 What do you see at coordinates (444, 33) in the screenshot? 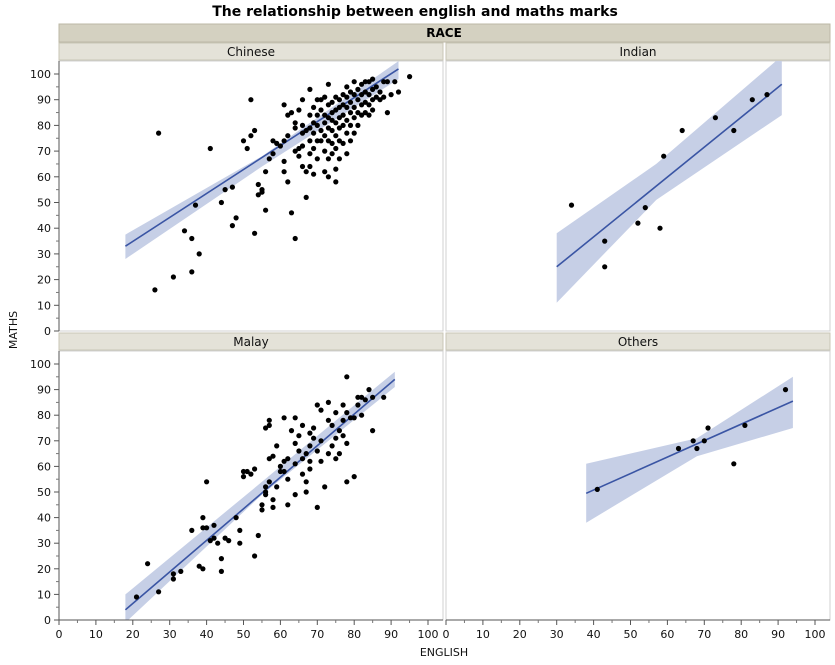
I see `group-header-band` at bounding box center [444, 33].